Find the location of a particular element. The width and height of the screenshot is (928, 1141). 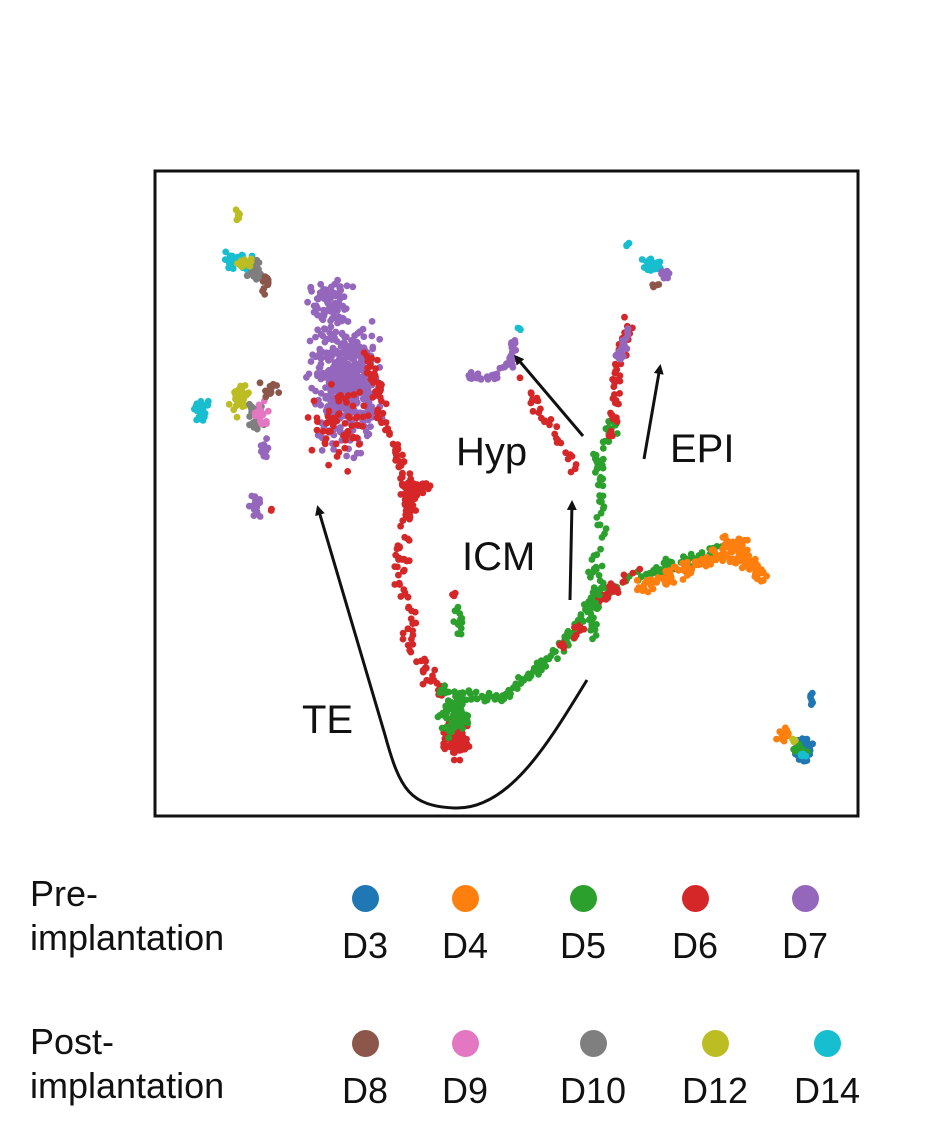

legend-dot-d14 is located at coordinates (827, 1043).